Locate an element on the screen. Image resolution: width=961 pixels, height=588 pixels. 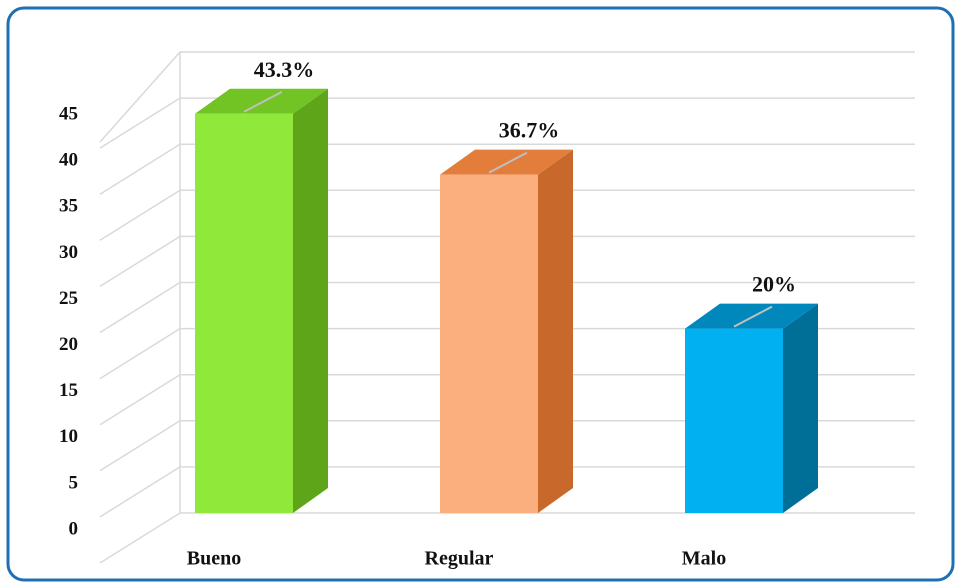
y-tick-label: 35 is located at coordinates (68, 206).